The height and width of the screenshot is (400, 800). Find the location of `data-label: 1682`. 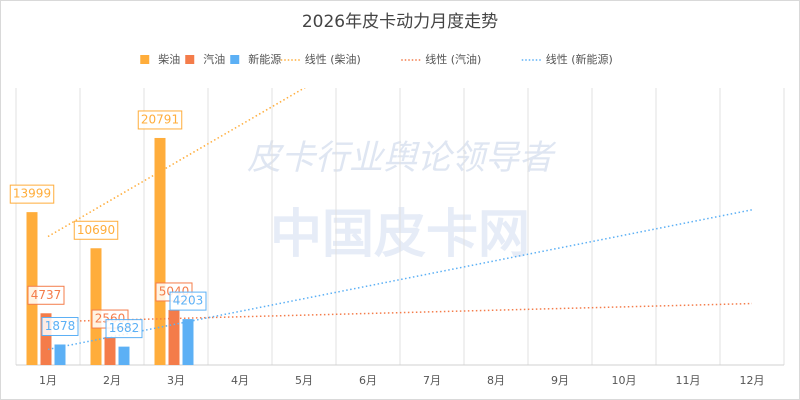

data-label: 1682 is located at coordinates (124, 328).